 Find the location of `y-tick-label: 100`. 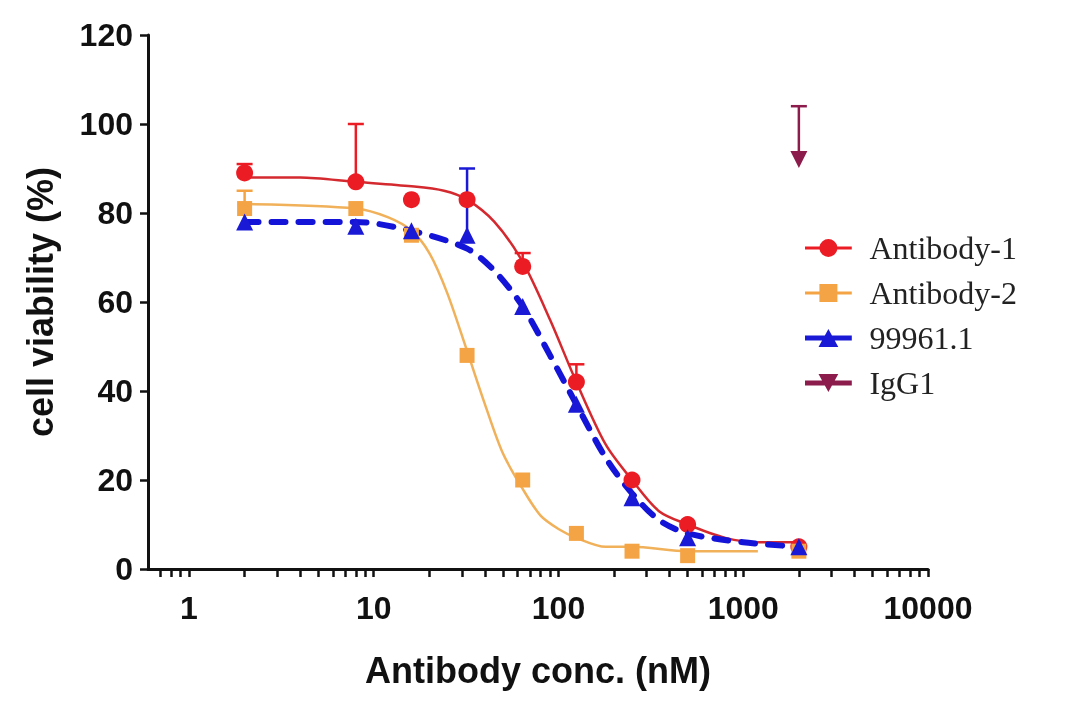

y-tick-label: 100 is located at coordinates (106, 124).